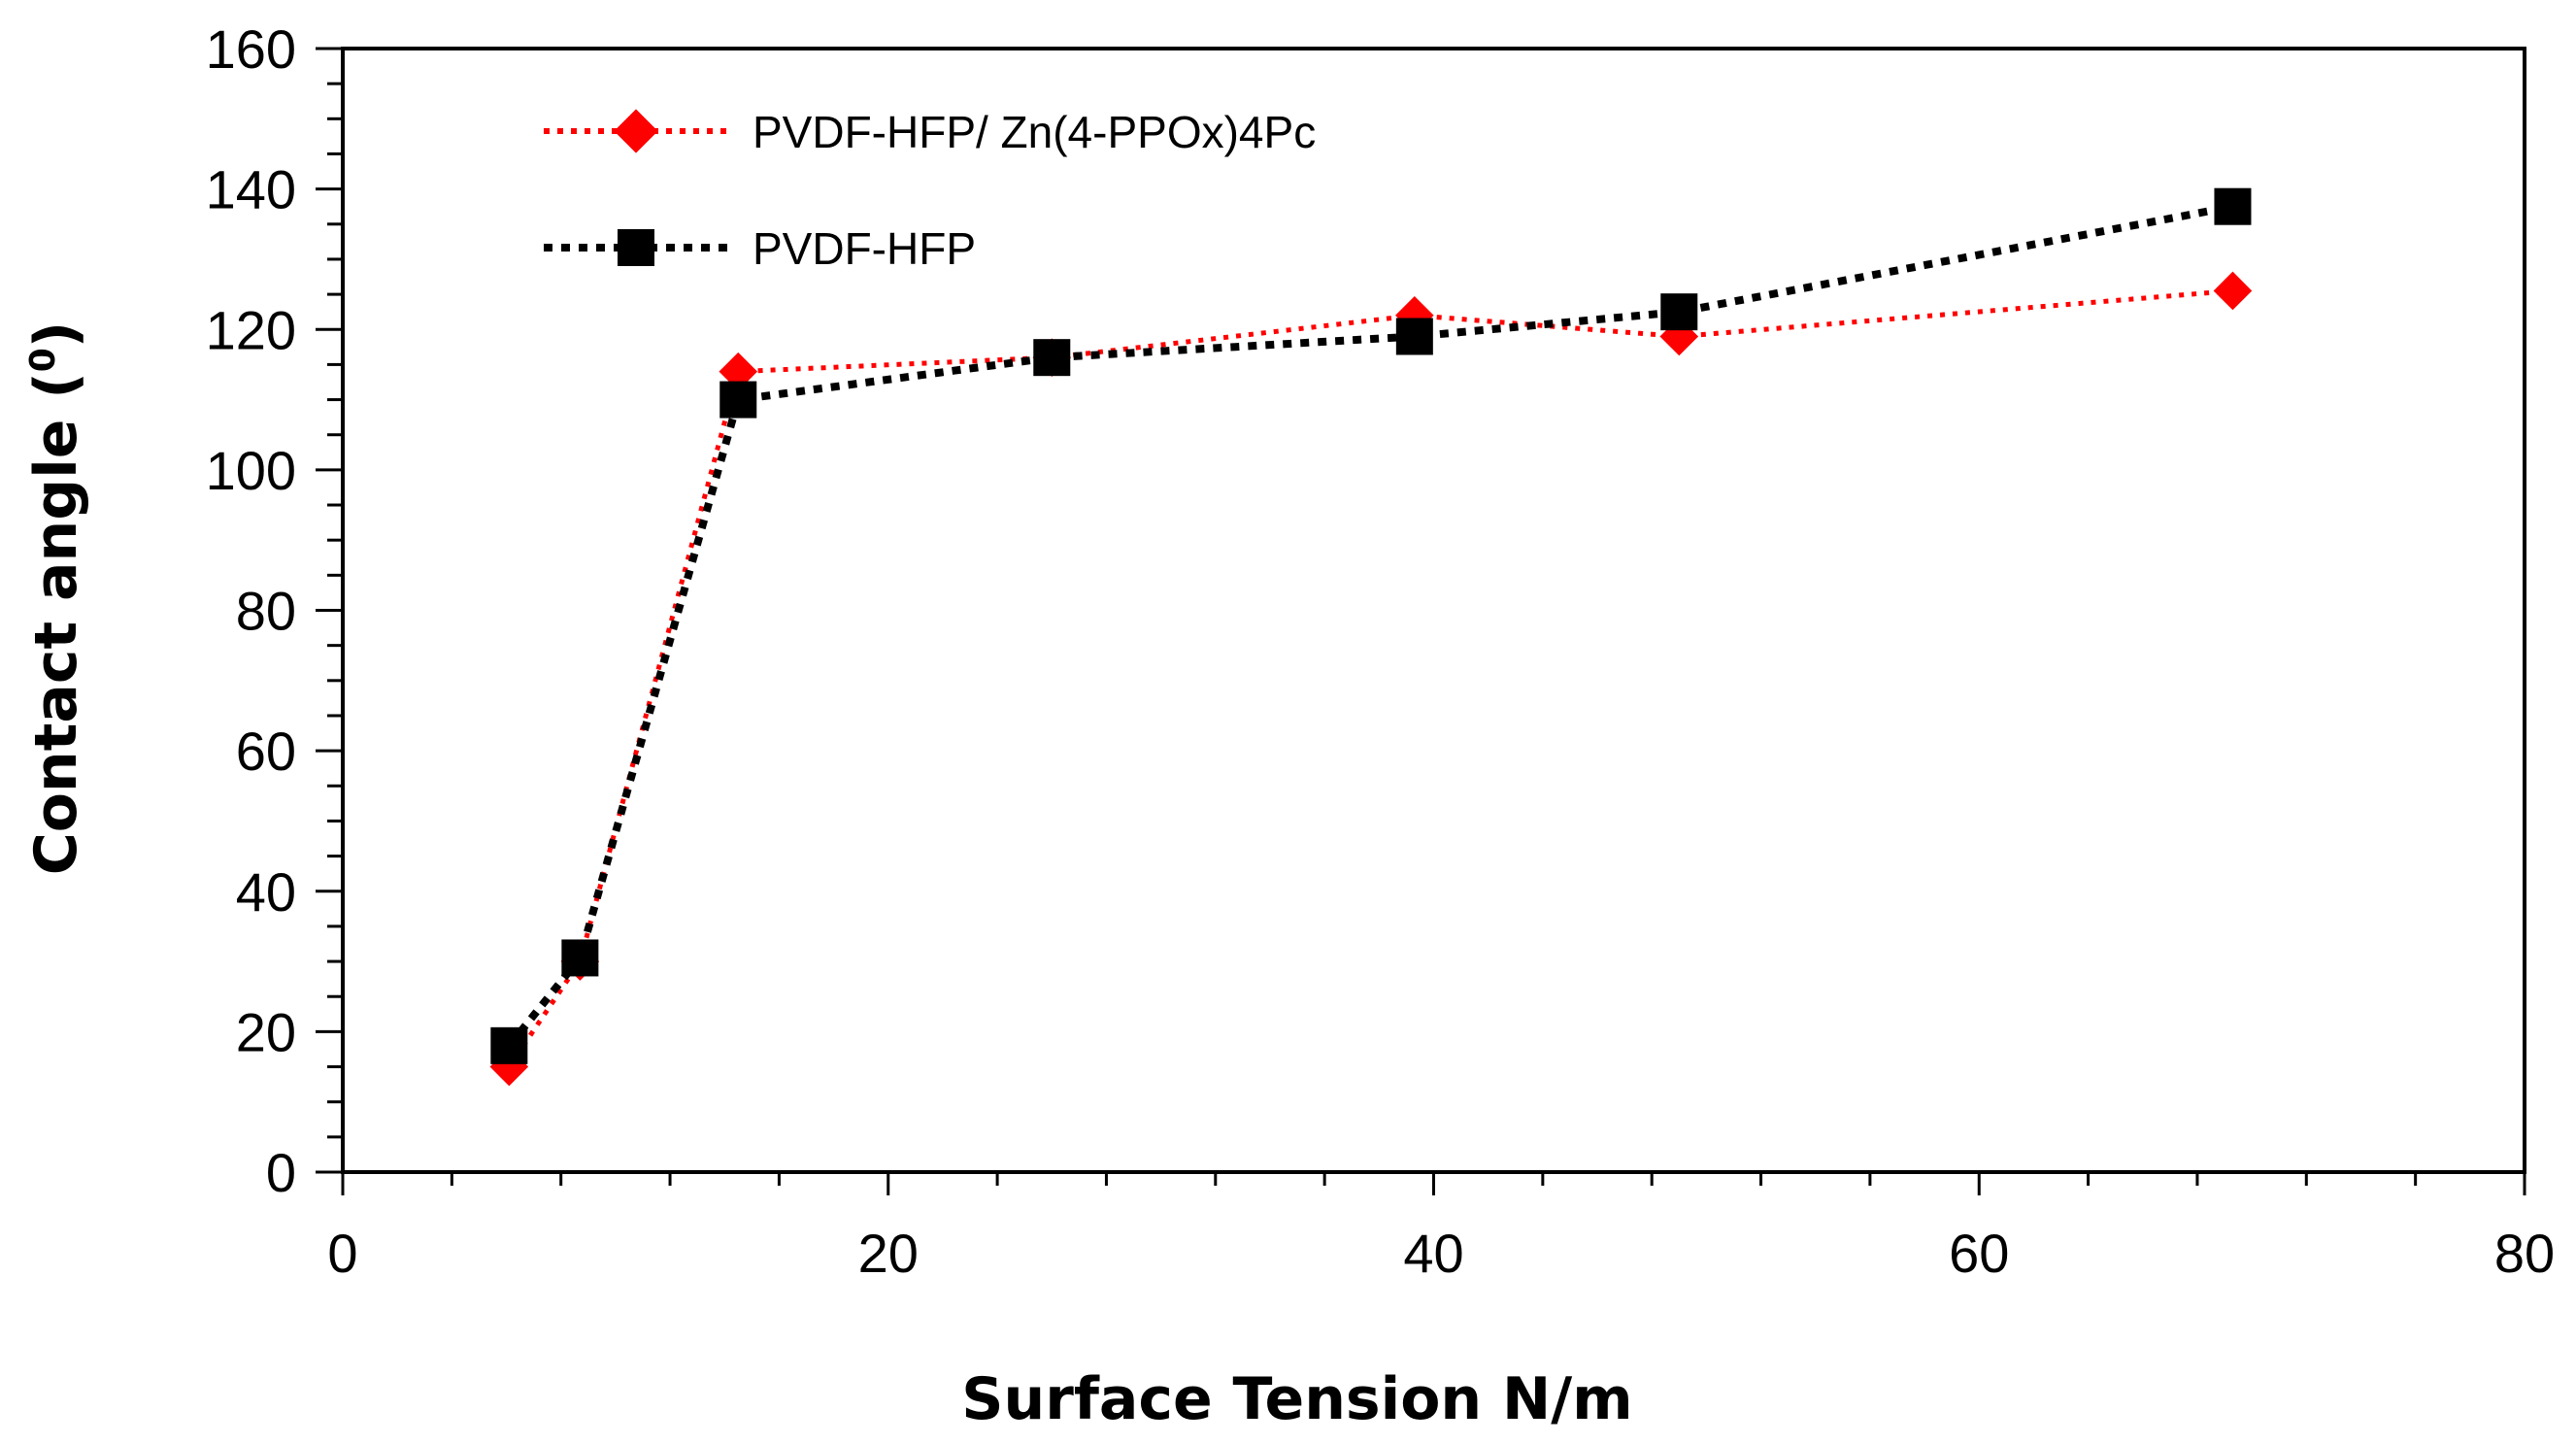 The image size is (2576, 1444). Describe the element at coordinates (56, 334) in the screenshot. I see `y-axis-label-end: )` at that location.